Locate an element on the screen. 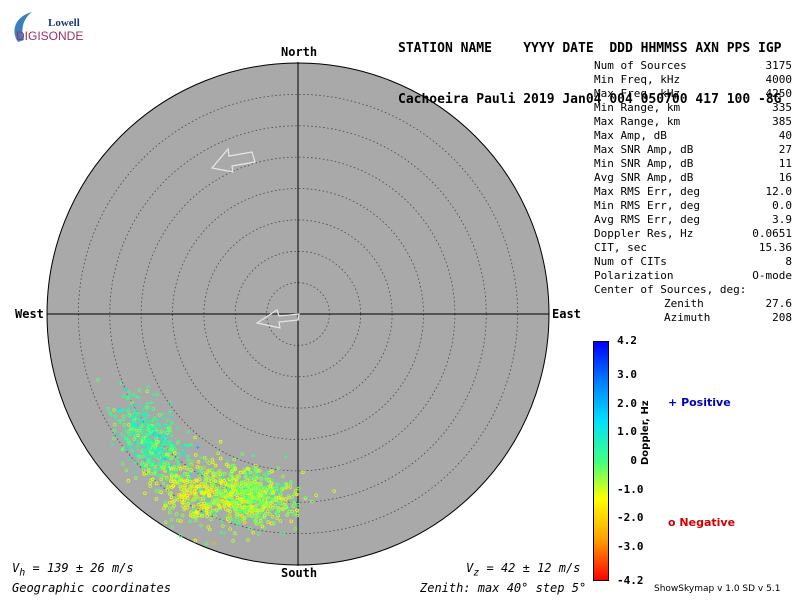 Image resolution: width=800 pixels, height=600 pixels. vz-symbol: V is located at coordinates (470, 568).